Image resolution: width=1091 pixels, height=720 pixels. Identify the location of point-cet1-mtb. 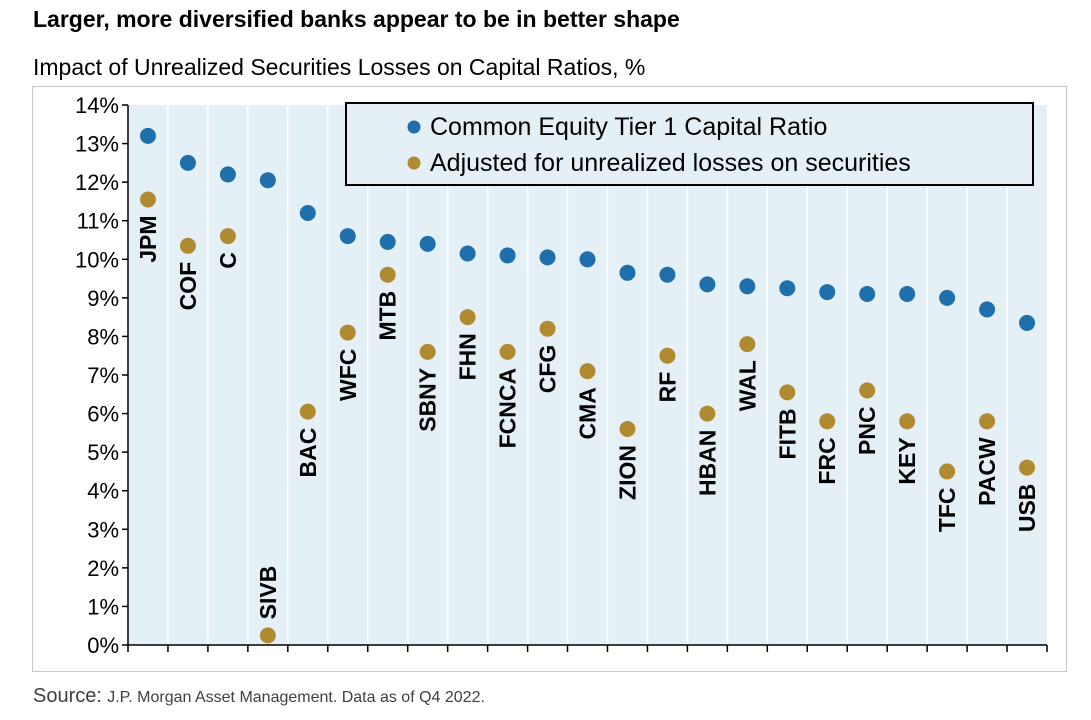
(387, 241).